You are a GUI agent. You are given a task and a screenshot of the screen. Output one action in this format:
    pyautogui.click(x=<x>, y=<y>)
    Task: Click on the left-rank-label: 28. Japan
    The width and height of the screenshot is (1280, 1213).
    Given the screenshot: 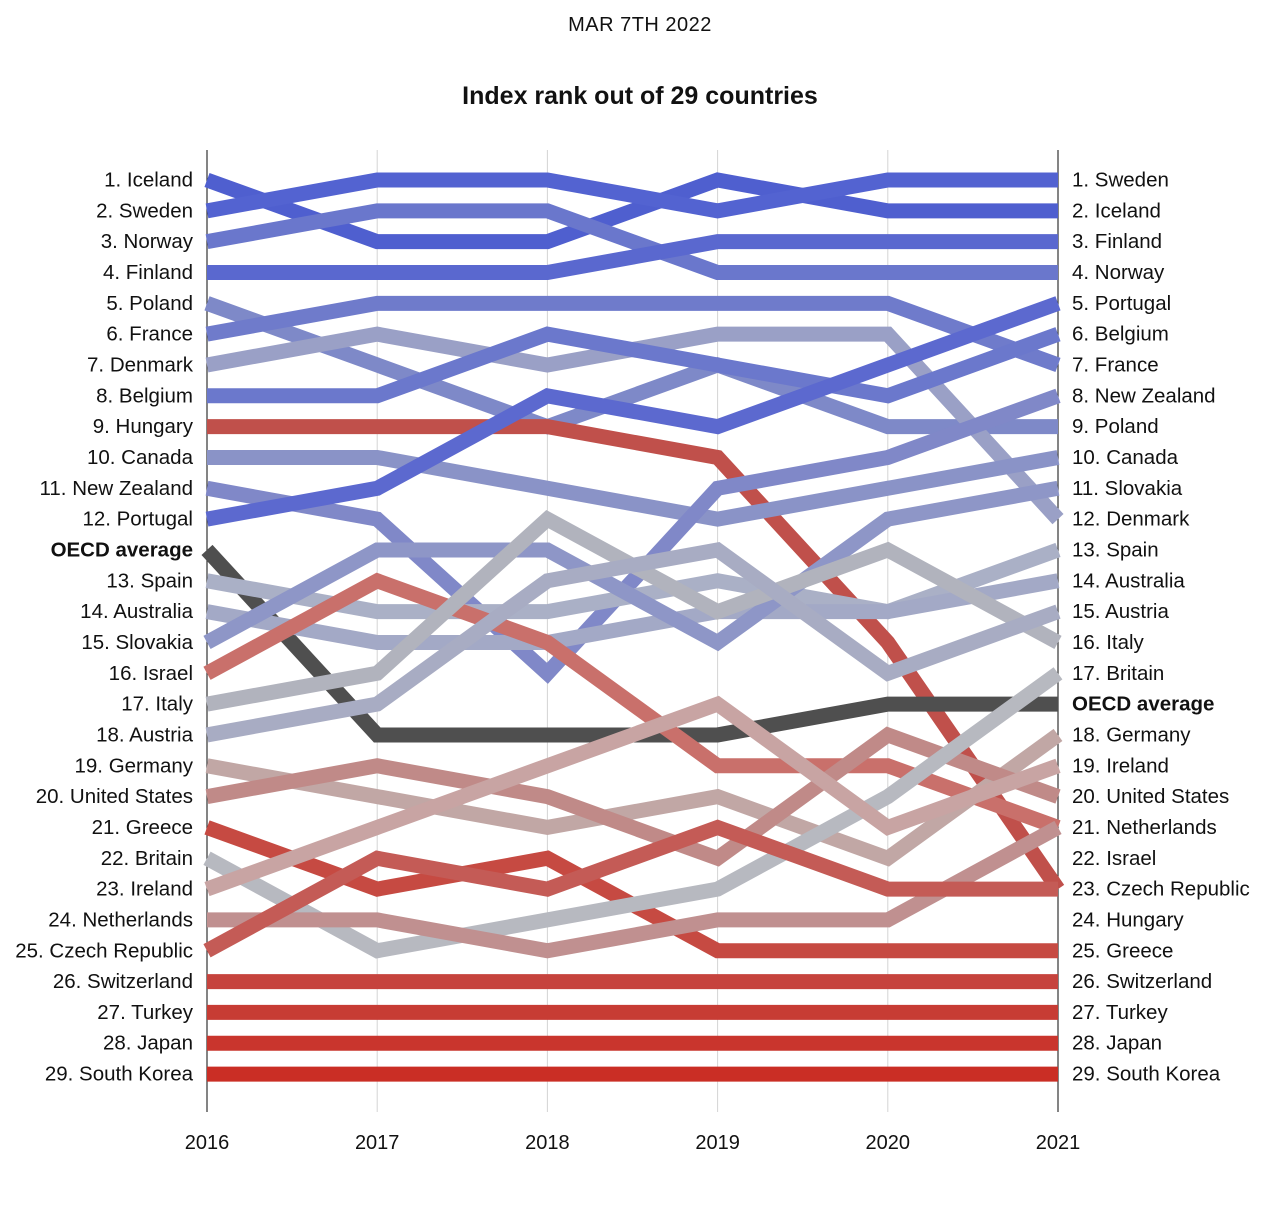 What is the action you would take?
    pyautogui.click(x=148, y=1043)
    